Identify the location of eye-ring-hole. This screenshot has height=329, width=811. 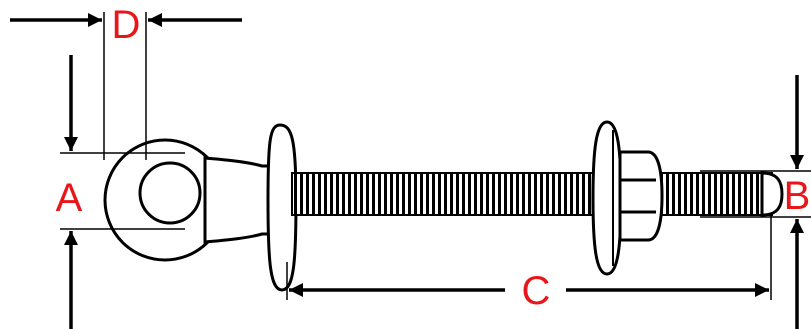
(170, 193).